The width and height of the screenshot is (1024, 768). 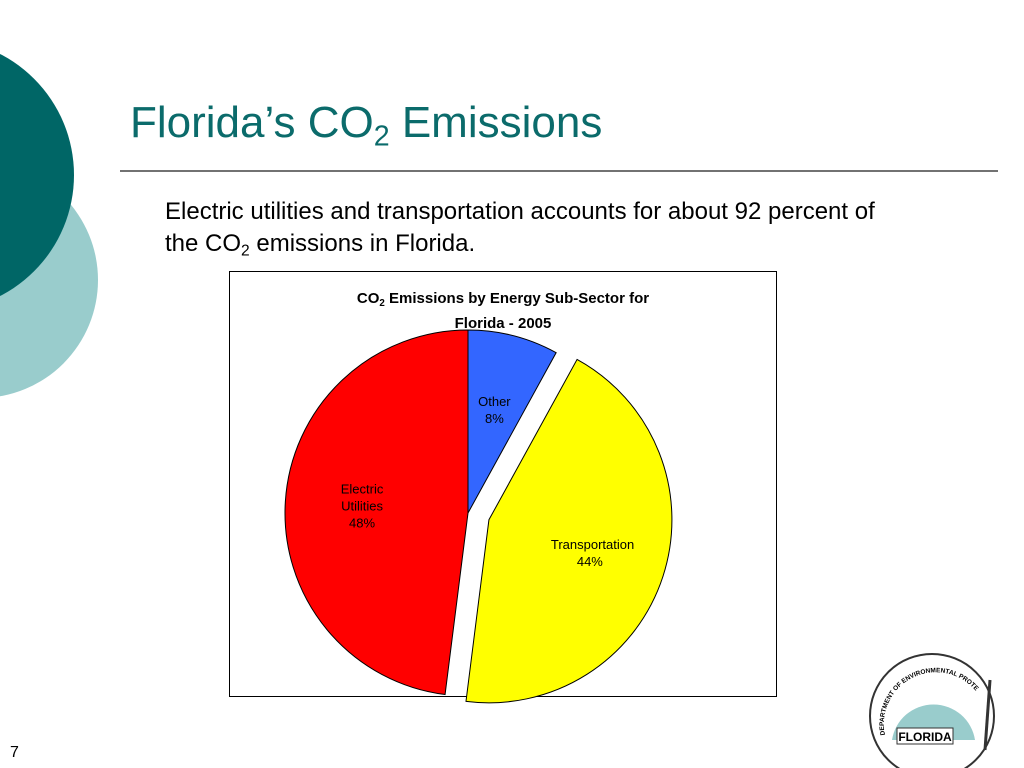 I want to click on decor-circle-dark, so click(x=37, y=175).